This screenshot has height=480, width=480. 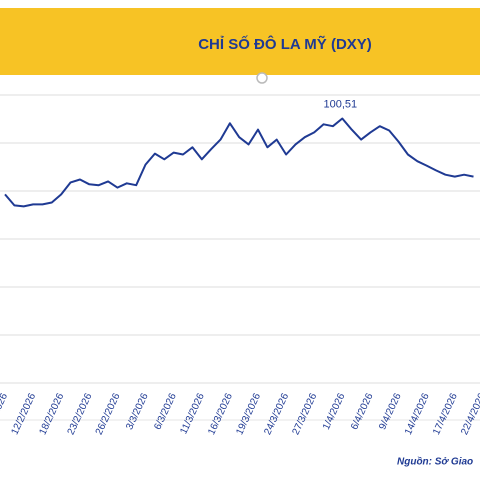 What do you see at coordinates (108, 413) in the screenshot?
I see `x-tick-label: 26/2/2026` at bounding box center [108, 413].